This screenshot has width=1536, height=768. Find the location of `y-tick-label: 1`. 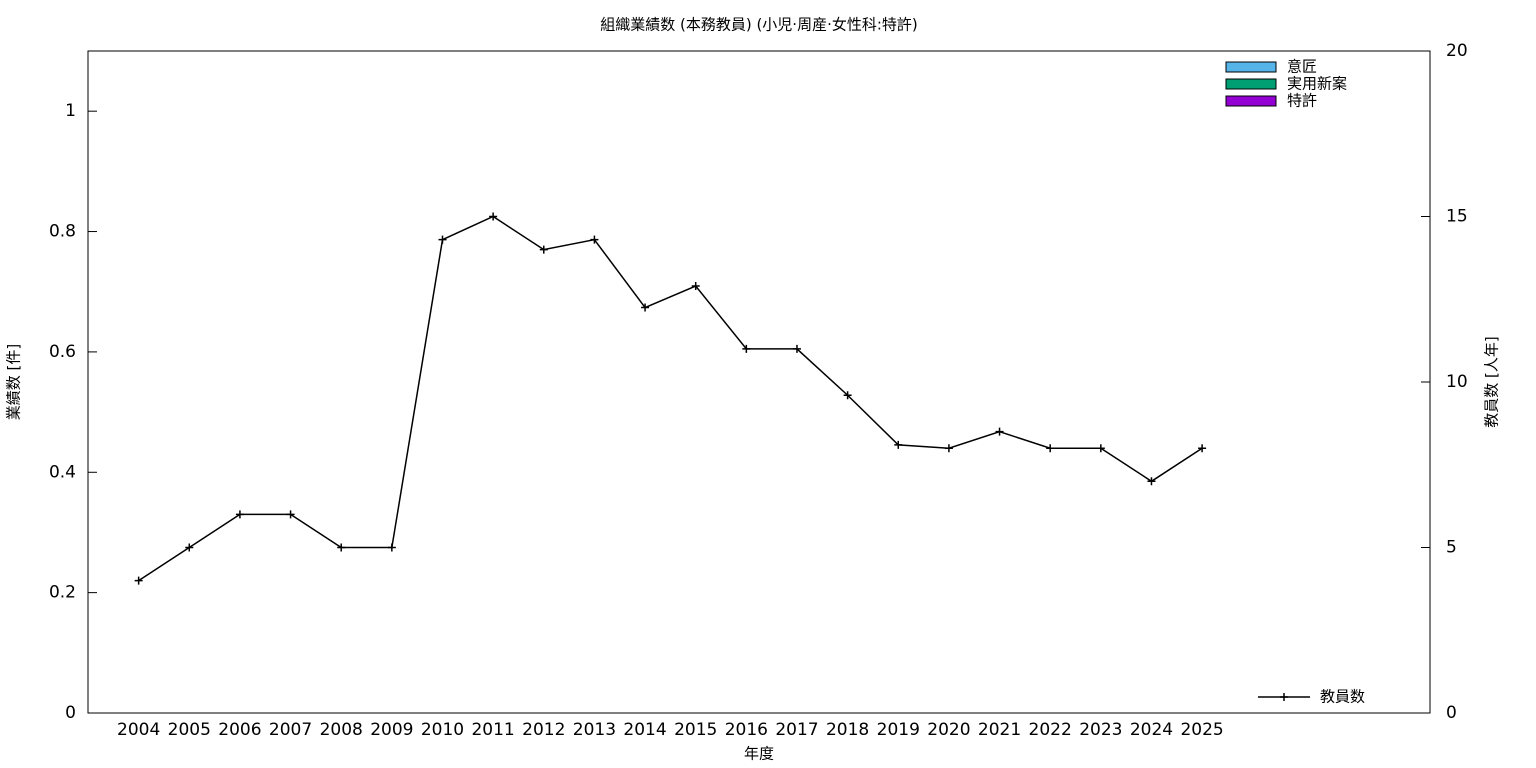

y-tick-label: 1 is located at coordinates (70, 111).